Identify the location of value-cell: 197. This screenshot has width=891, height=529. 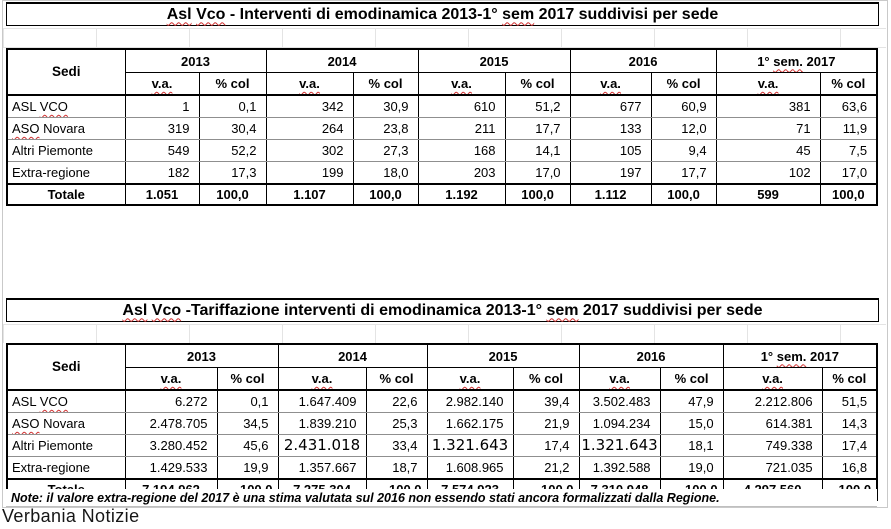
(610, 173).